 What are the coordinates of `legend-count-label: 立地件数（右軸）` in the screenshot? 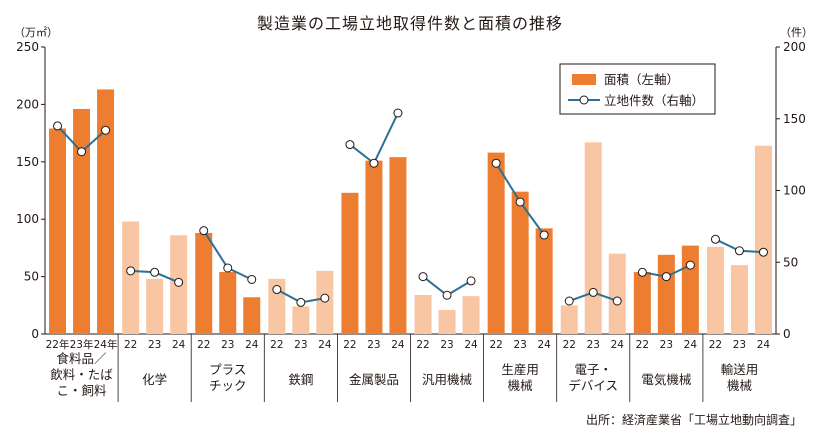 It's located at (654, 100).